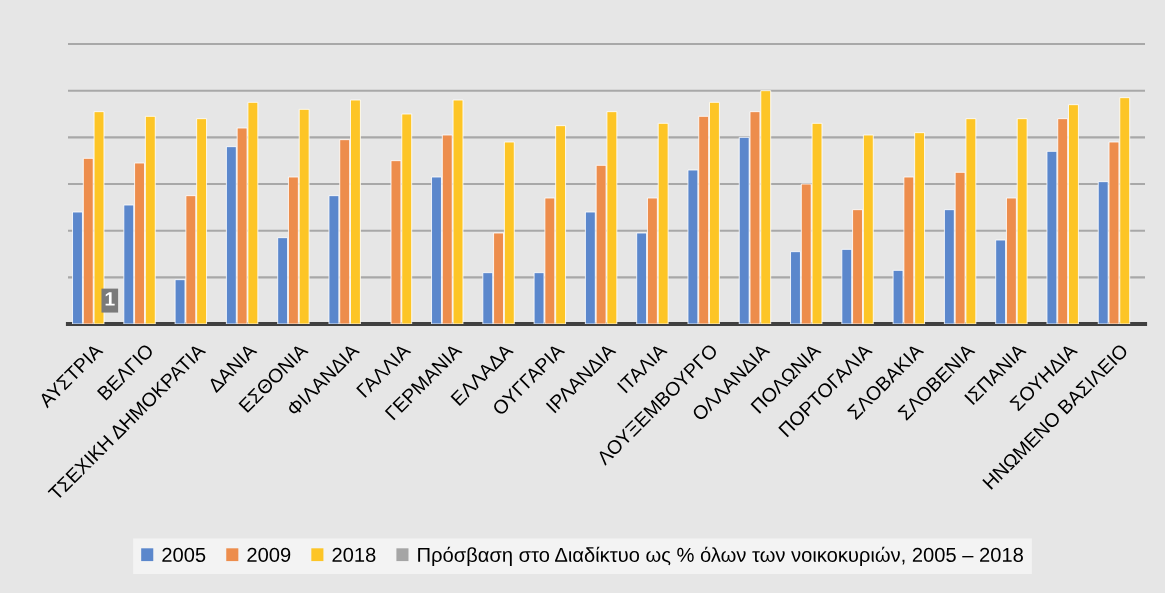 This screenshot has height=593, width=1165. Describe the element at coordinates (184, 554) in the screenshot. I see `legend-label: 2005` at that location.